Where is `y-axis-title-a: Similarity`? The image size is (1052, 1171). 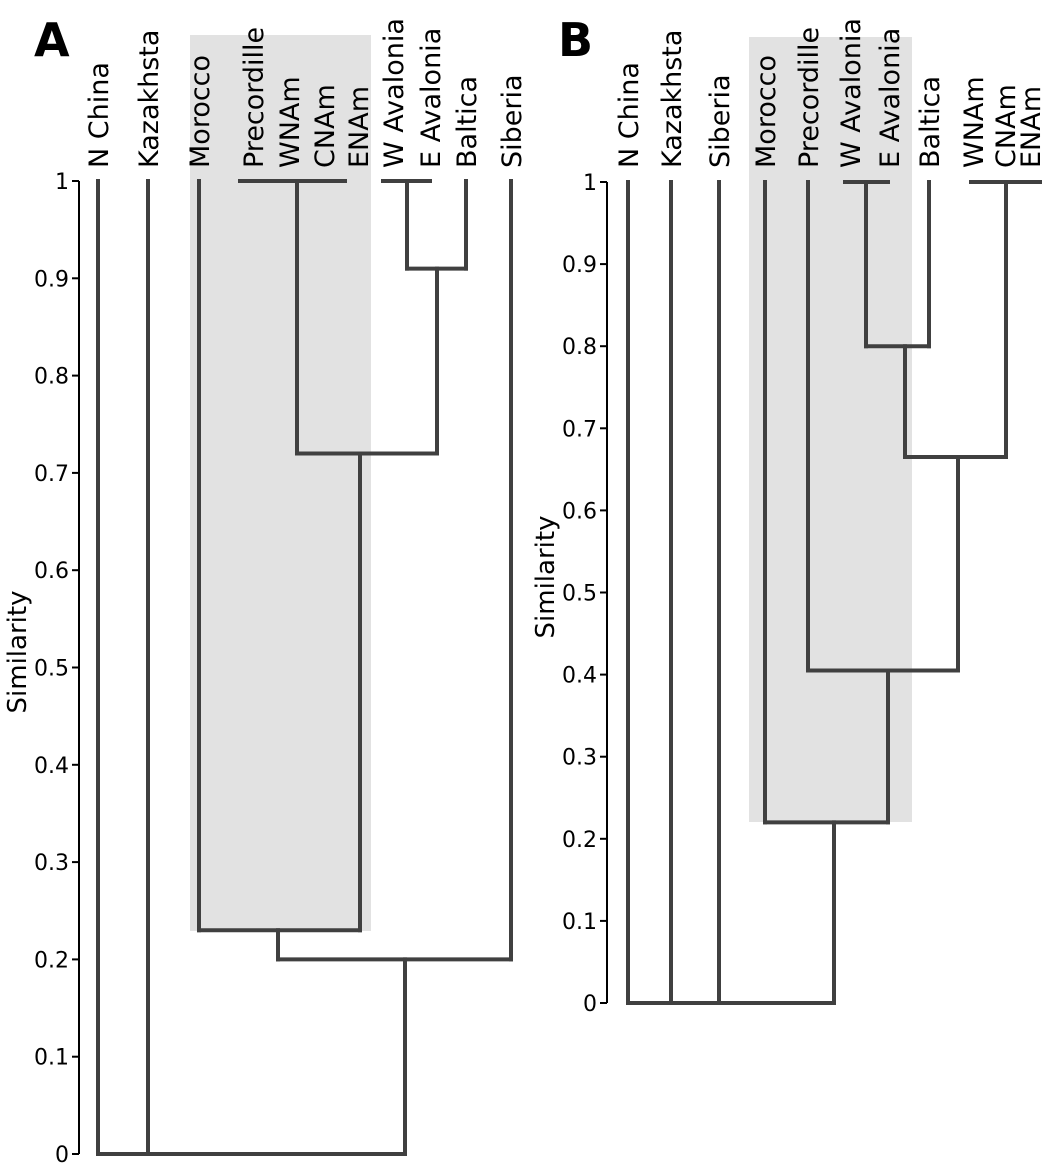 y-axis-title-a: Similarity is located at coordinates (18, 652).